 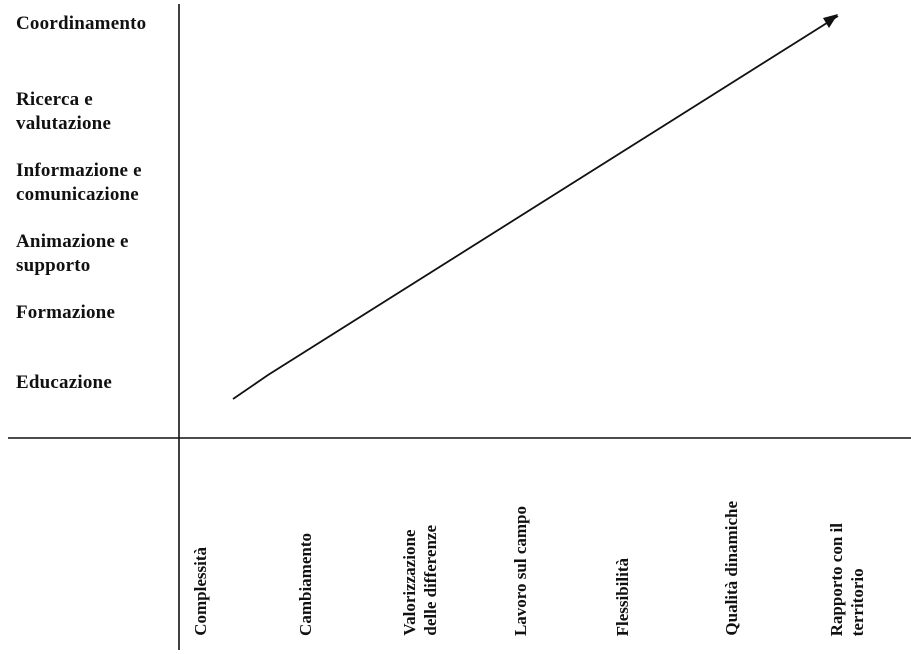 What do you see at coordinates (731, 568) in the screenshot?
I see `x-label-qualita-dinamiche: Qualità dinamiche` at bounding box center [731, 568].